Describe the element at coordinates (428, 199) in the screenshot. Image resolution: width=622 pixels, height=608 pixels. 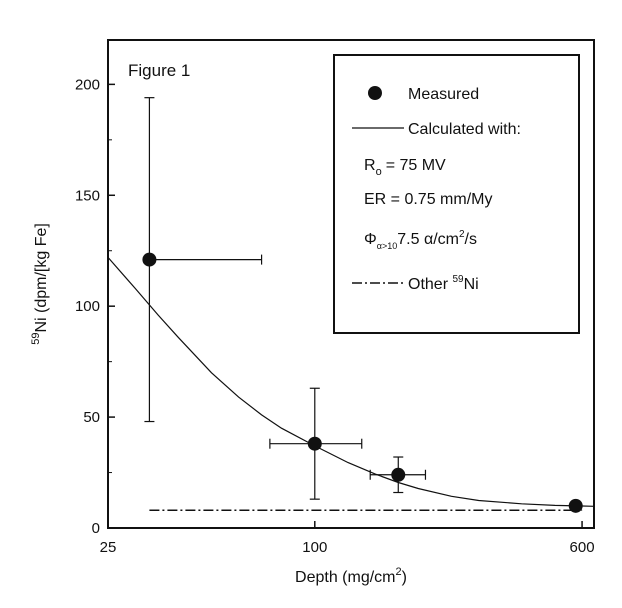
I see `legend-er: ER = 0.75 mm/My` at that location.